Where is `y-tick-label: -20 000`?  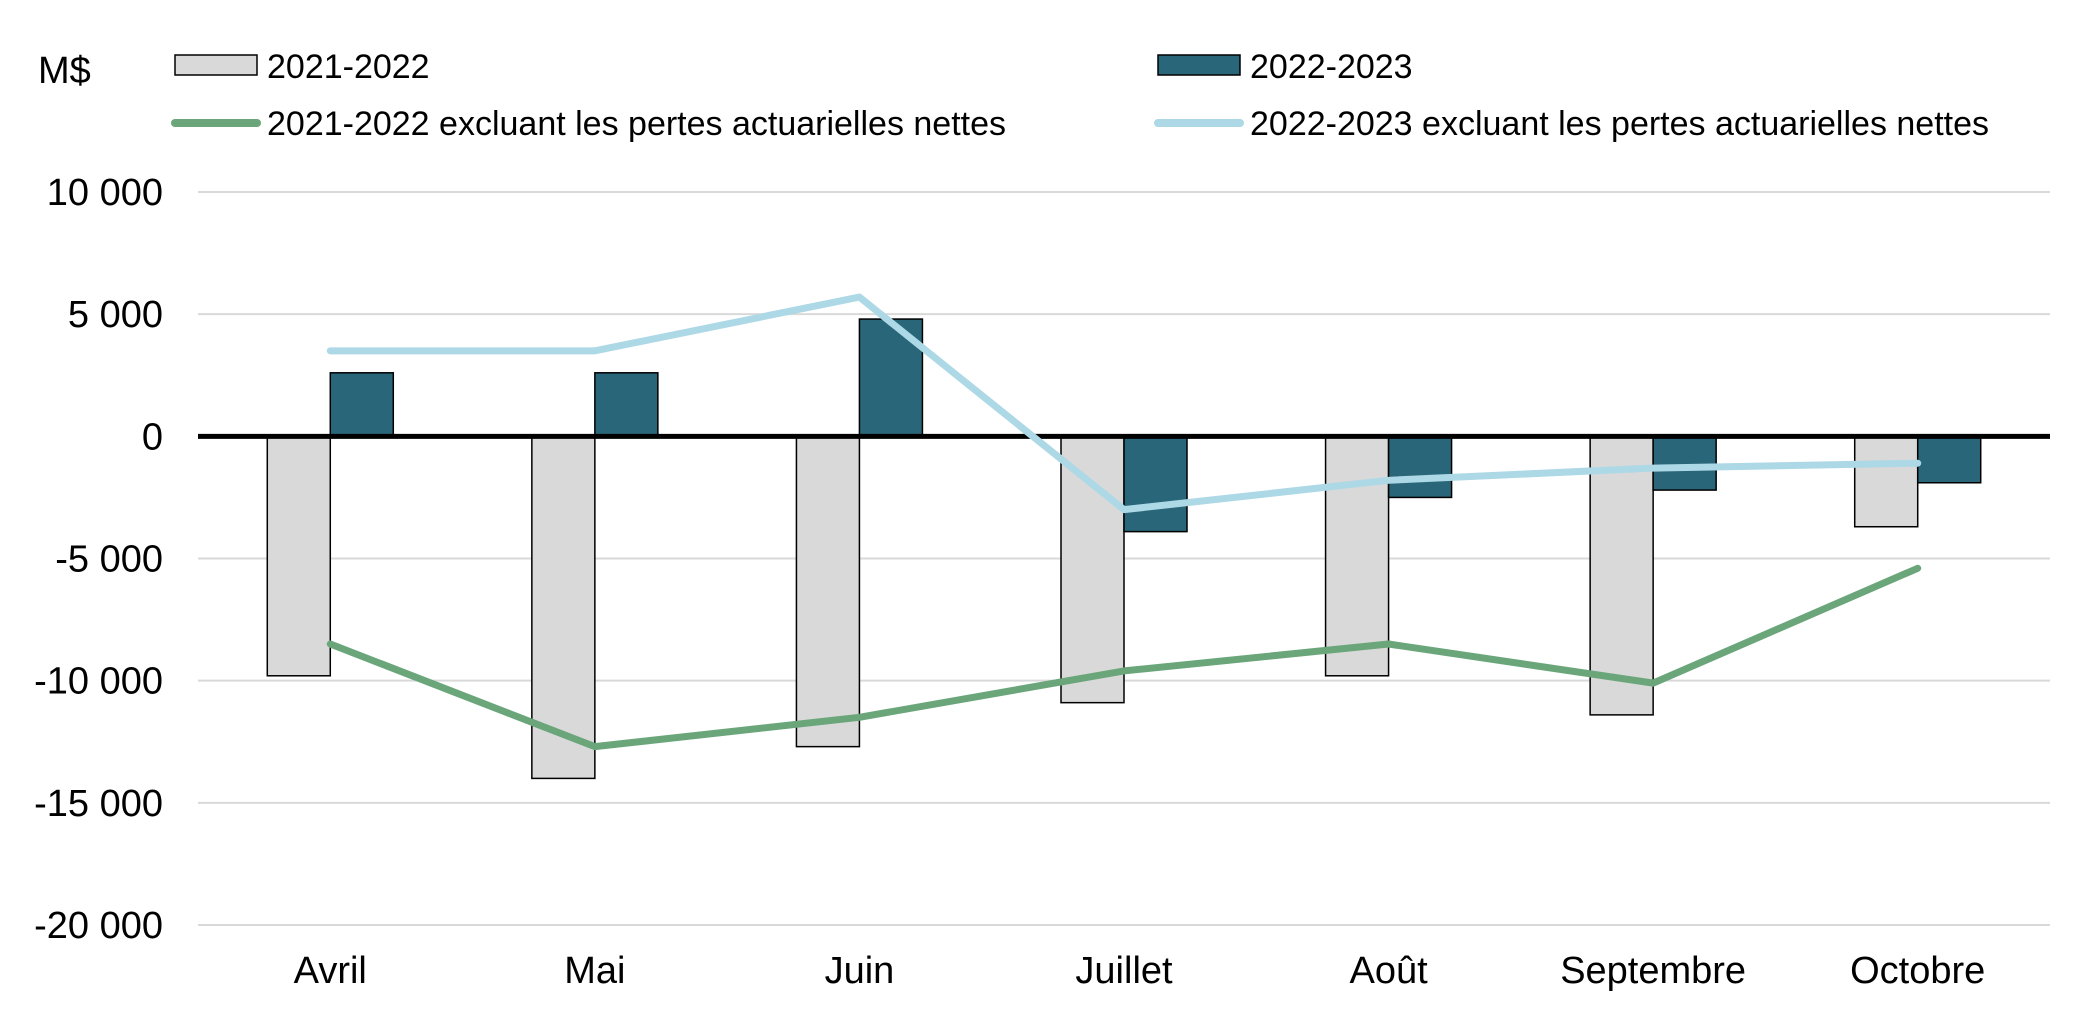 y-tick-label: -20 000 is located at coordinates (98, 926).